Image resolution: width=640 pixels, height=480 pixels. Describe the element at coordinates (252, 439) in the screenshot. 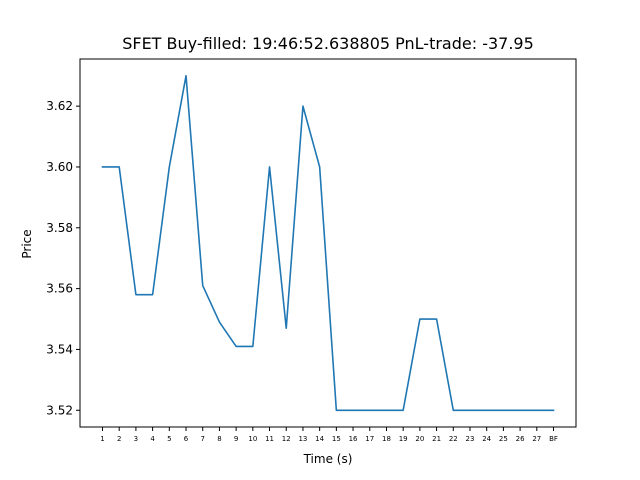

I see `x-tick-label: 10` at that location.